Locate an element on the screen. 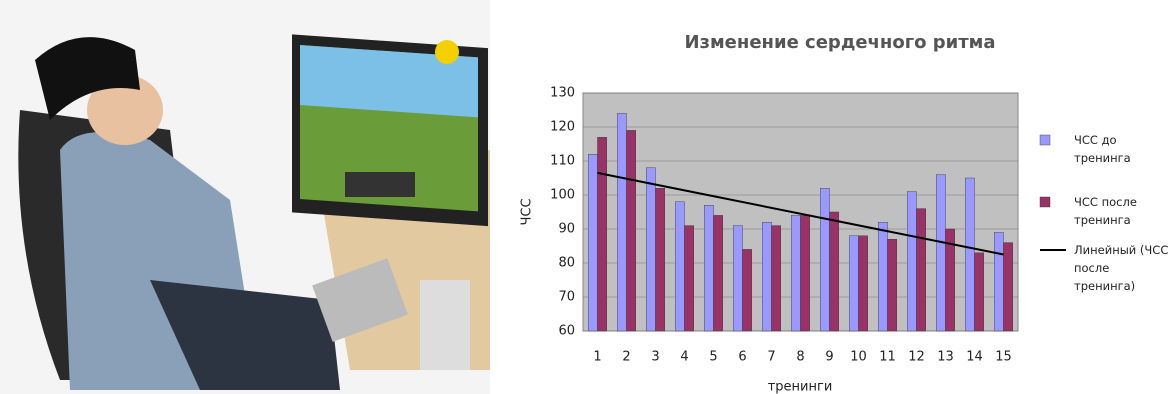 The height and width of the screenshot is (394, 1175). y-tick-label: 80 is located at coordinates (566, 263).